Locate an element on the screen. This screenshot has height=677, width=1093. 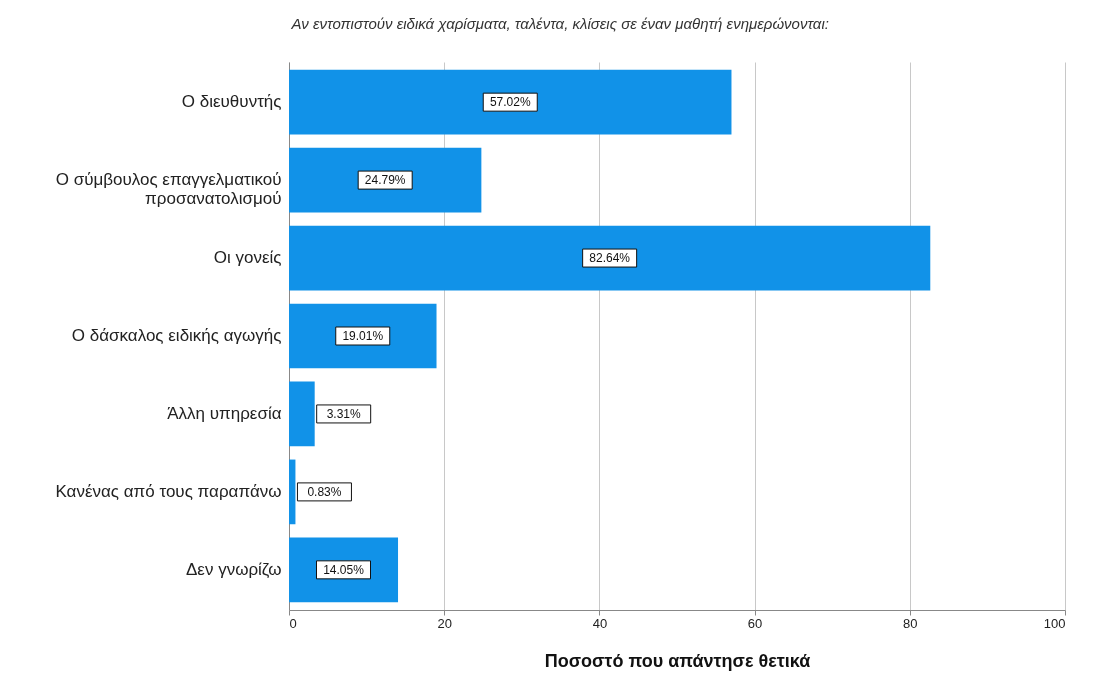
data-label: 14.05% is located at coordinates (344, 569).